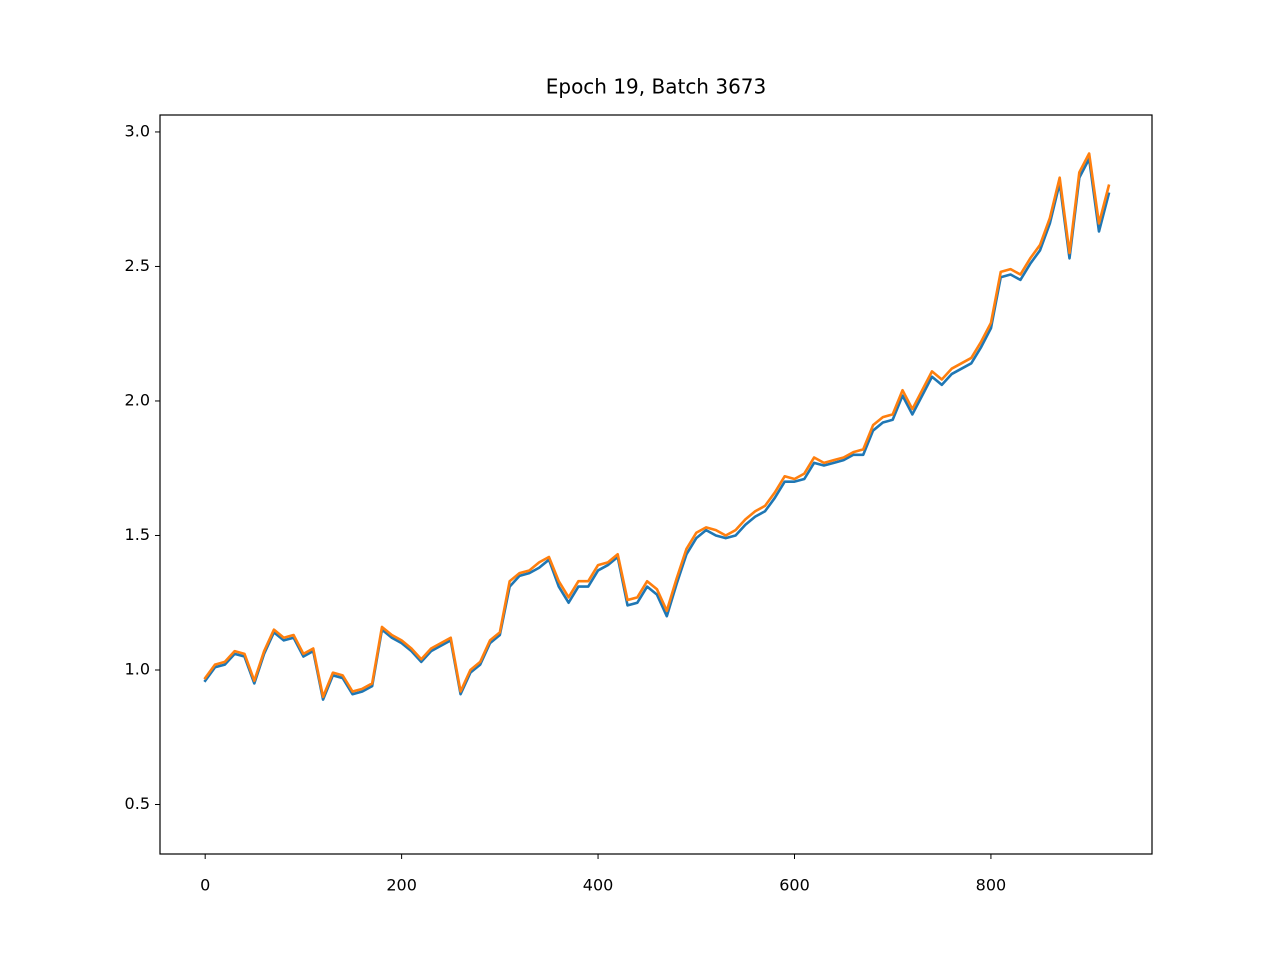 Image resolution: width=1280 pixels, height=960 pixels. What do you see at coordinates (137, 399) in the screenshot?
I see `y-tick-label: 2.0` at bounding box center [137, 399].